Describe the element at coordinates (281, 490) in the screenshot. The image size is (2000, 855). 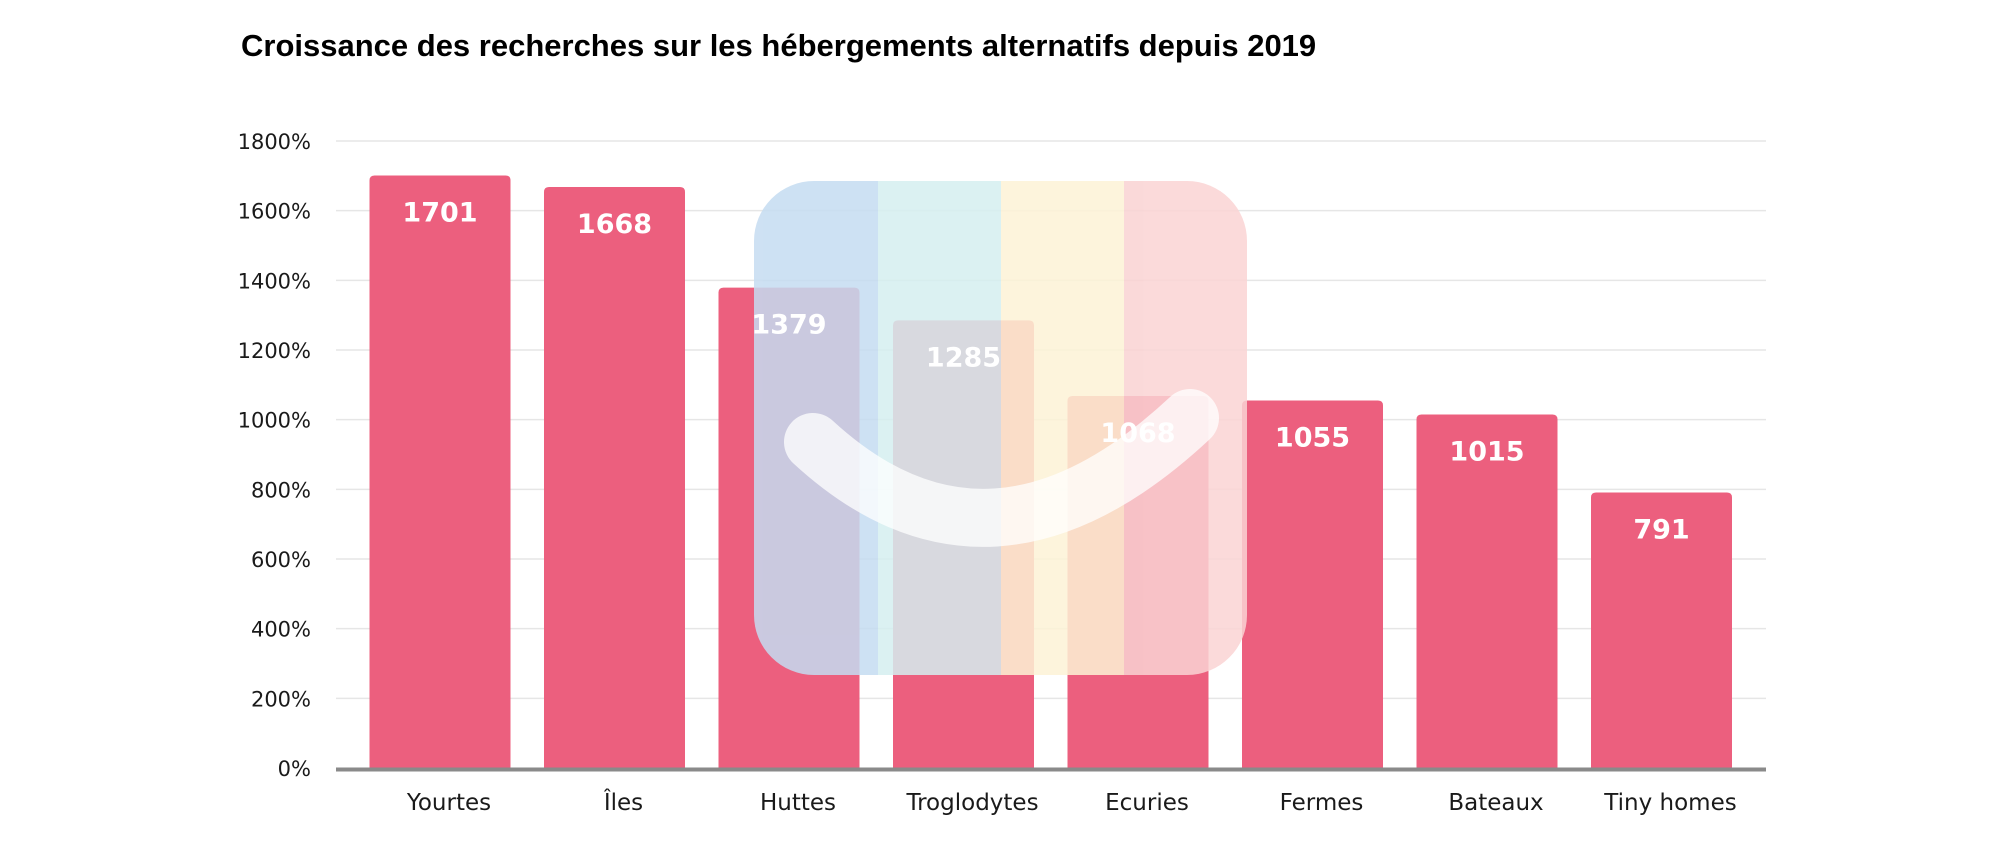
I see `y-tick-label: 800%` at that location.